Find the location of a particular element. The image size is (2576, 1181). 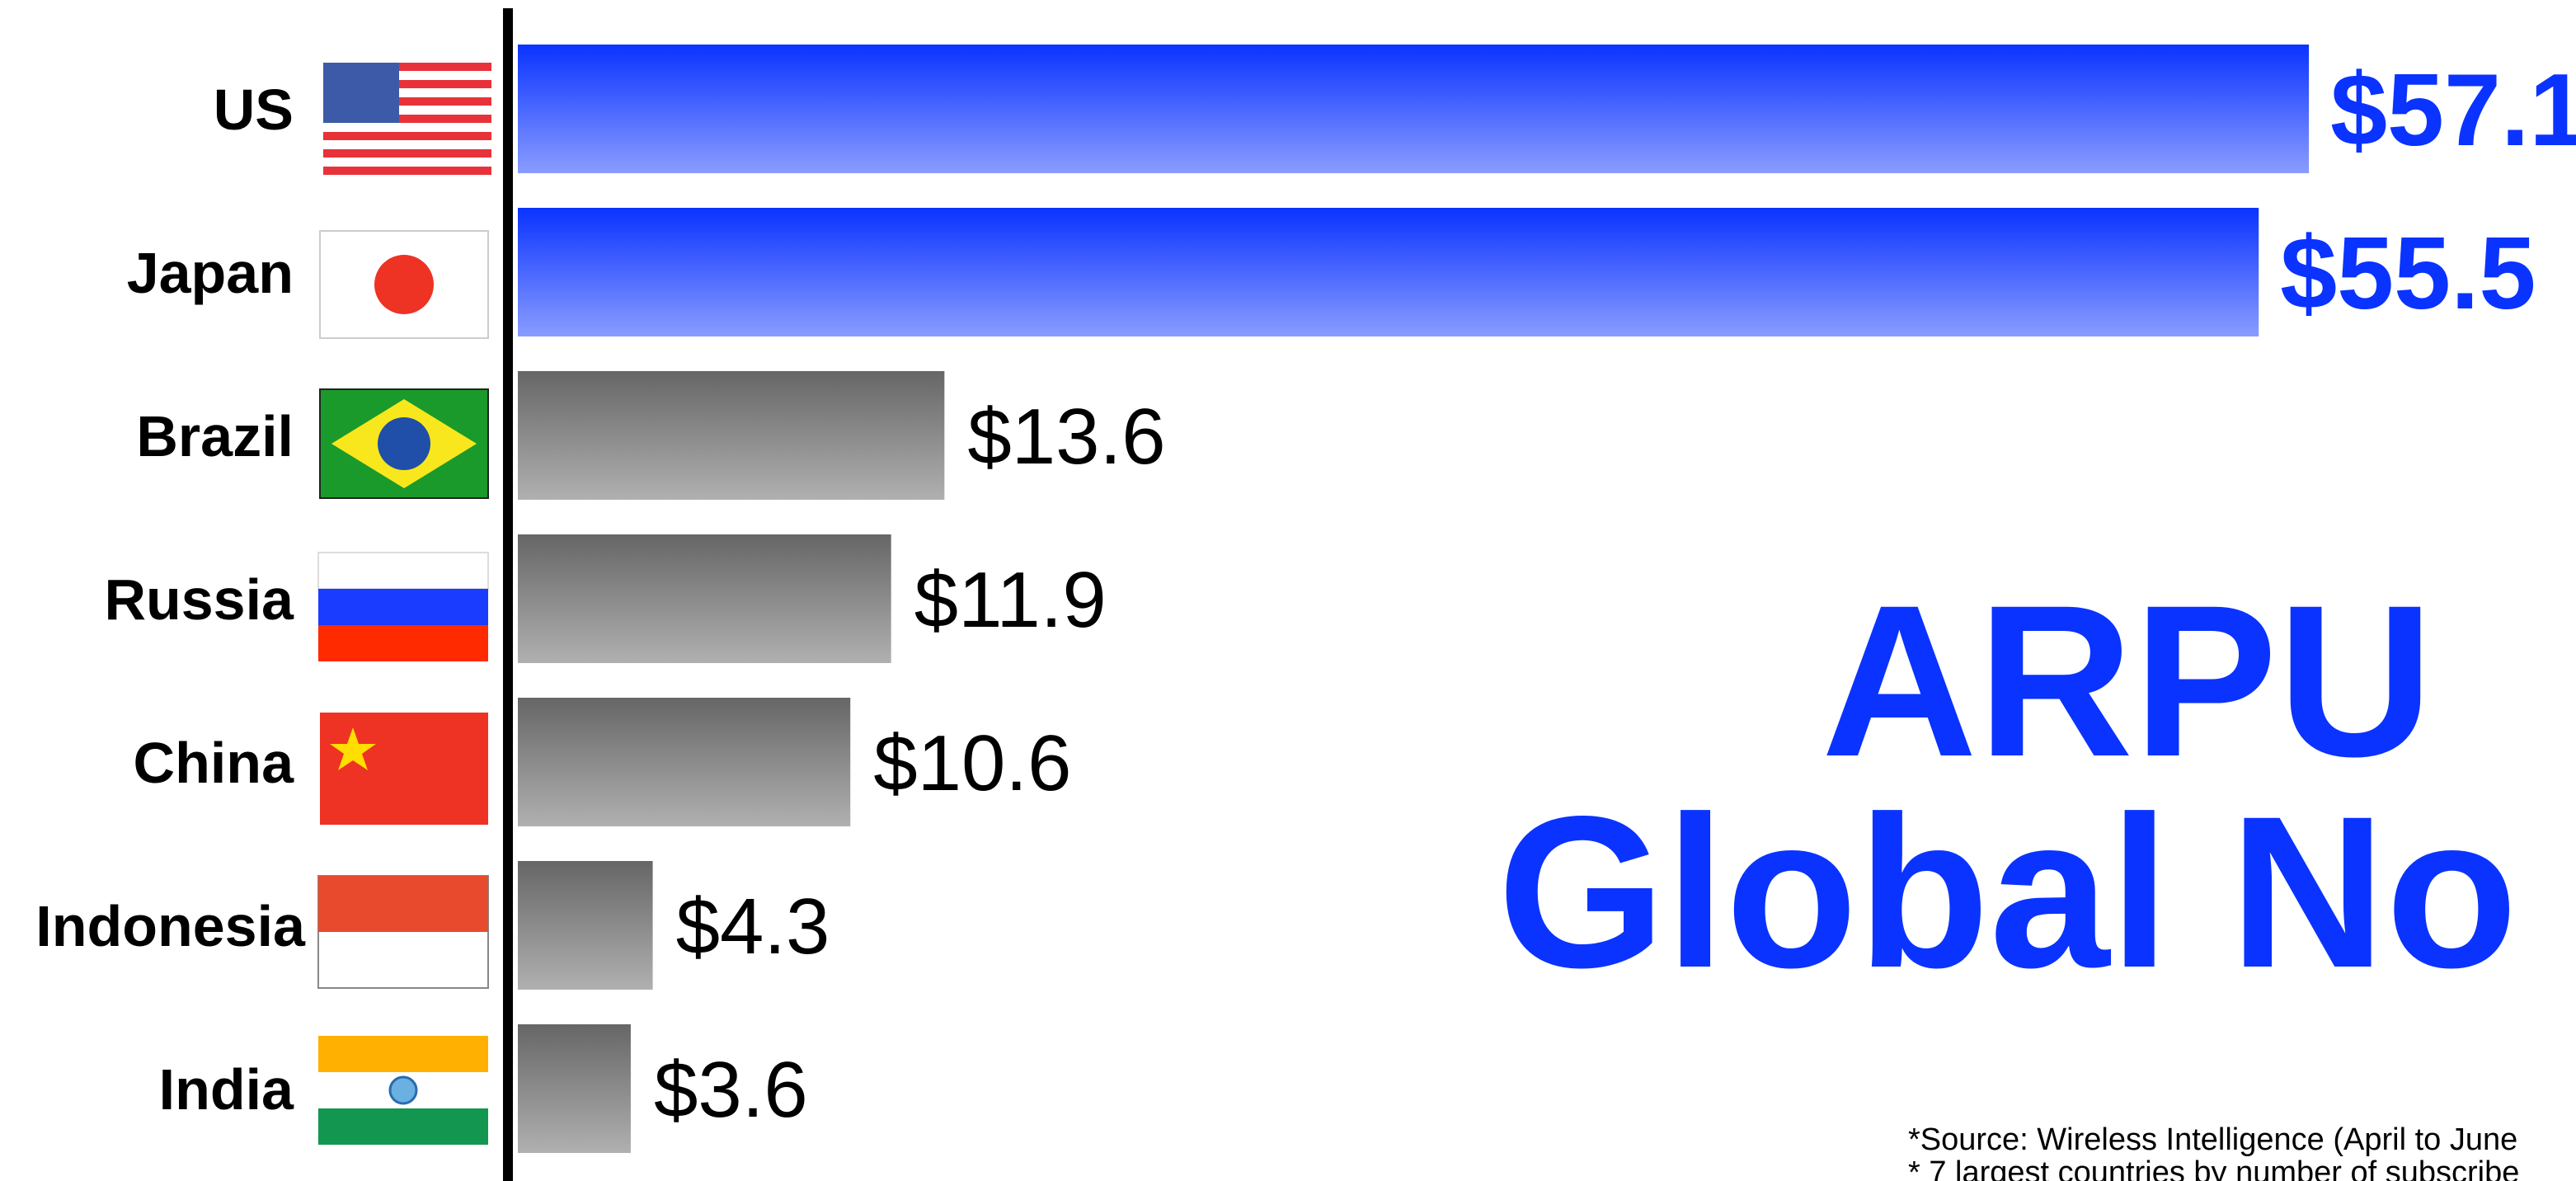

value-label: $11.9 is located at coordinates (1010, 600).